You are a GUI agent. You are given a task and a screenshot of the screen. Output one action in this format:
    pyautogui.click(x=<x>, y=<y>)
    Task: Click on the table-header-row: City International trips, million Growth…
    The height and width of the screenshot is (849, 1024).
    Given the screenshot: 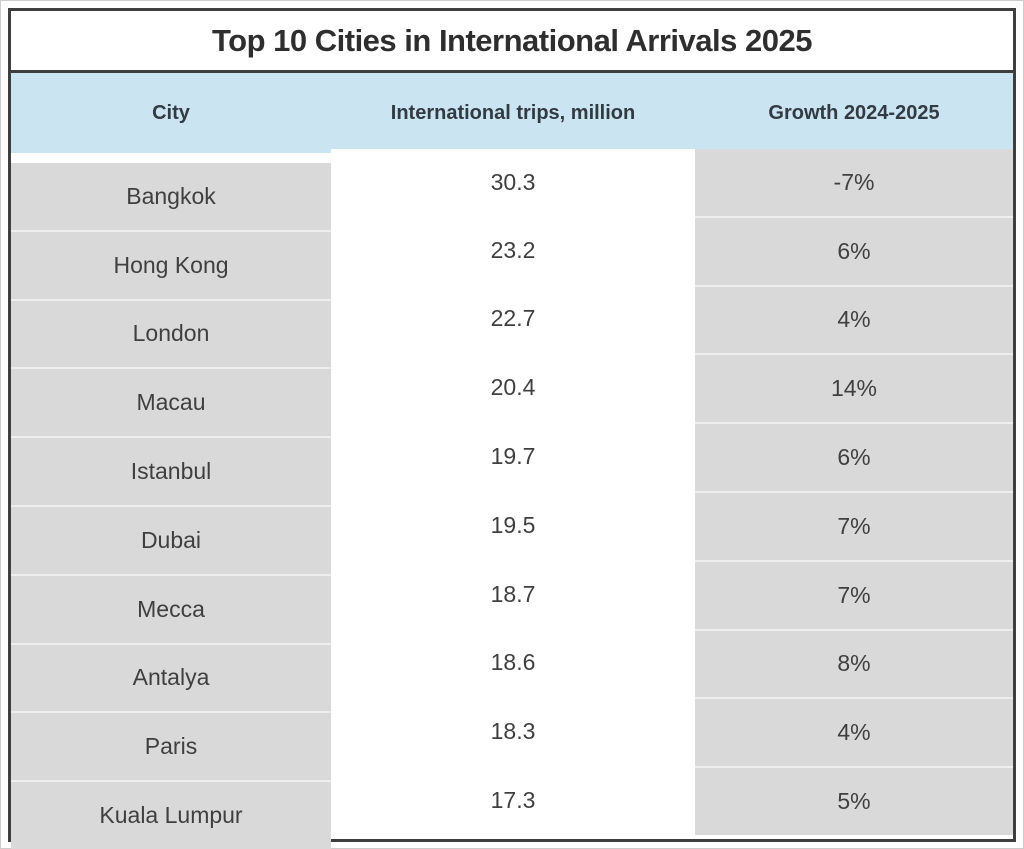 What is the action you would take?
    pyautogui.click(x=512, y=113)
    